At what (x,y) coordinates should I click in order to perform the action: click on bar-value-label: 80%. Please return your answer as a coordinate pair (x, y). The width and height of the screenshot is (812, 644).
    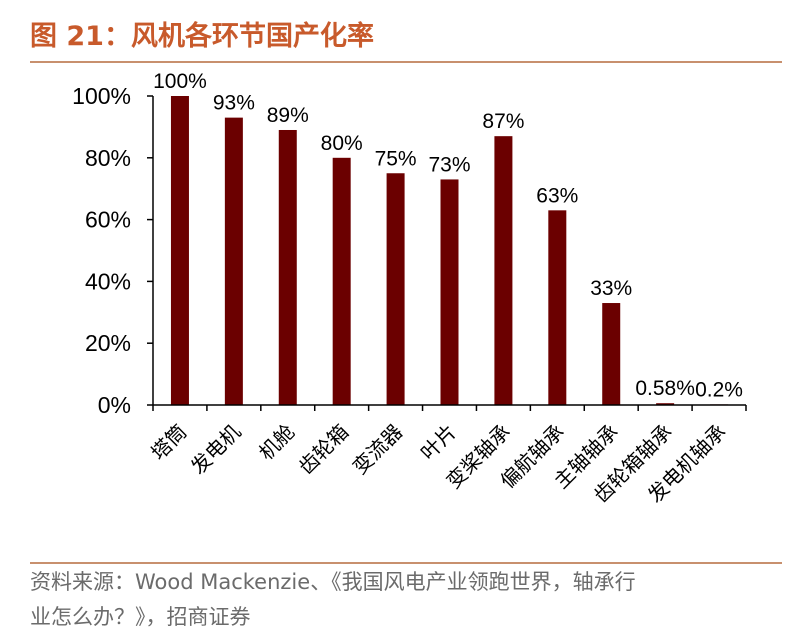
    Looking at the image, I should click on (342, 143).